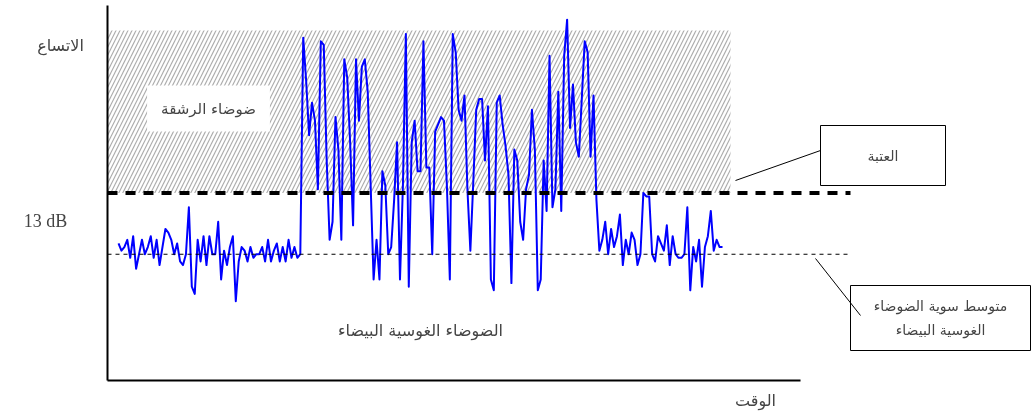 The width and height of the screenshot is (1036, 414). Describe the element at coordinates (420, 331) in the screenshot. I see `annotation: الضوضاء الغوسية البيضاء` at that location.